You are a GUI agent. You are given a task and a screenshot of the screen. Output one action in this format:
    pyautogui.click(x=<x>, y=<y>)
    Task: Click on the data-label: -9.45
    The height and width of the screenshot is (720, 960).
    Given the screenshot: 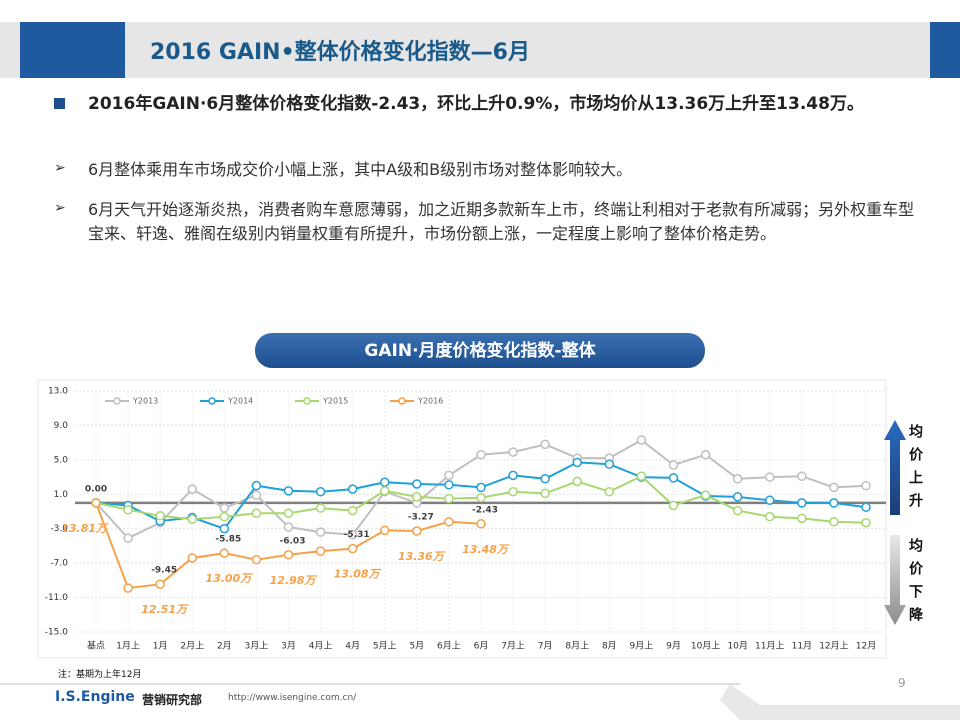 What is the action you would take?
    pyautogui.click(x=164, y=571)
    